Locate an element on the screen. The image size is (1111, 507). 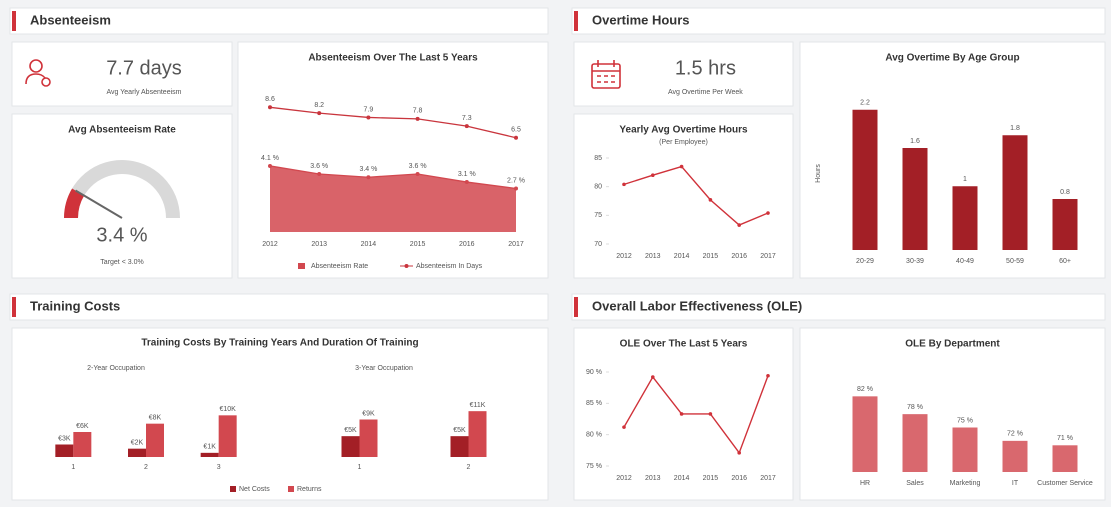
data-label: €2K is located at coordinates (137, 443).